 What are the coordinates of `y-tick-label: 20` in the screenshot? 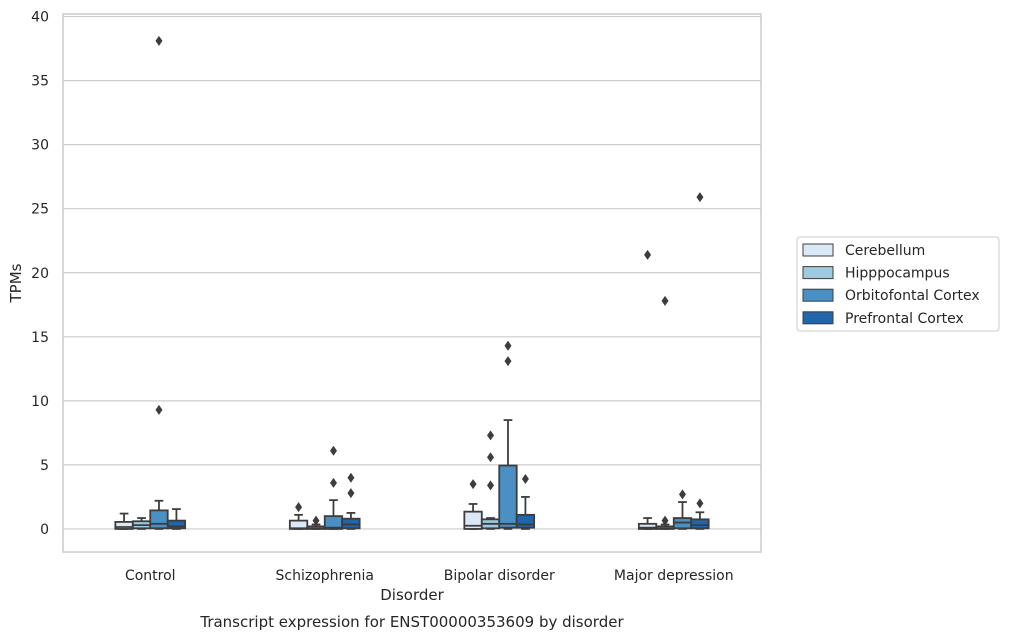 It's located at (40, 274).